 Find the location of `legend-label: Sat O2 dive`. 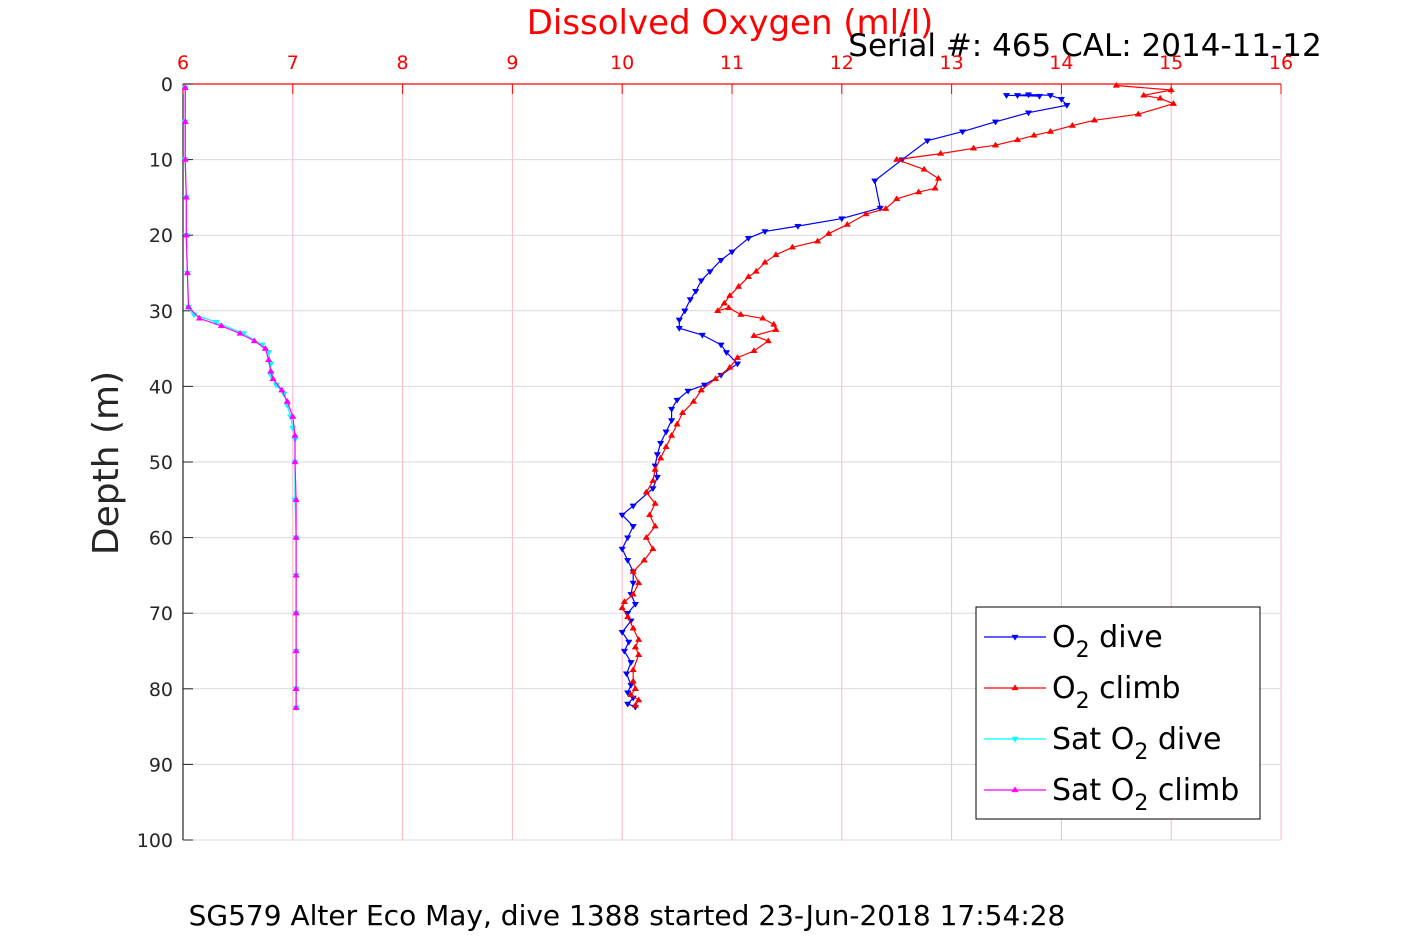

legend-label: Sat O2 dive is located at coordinates (1136, 743).